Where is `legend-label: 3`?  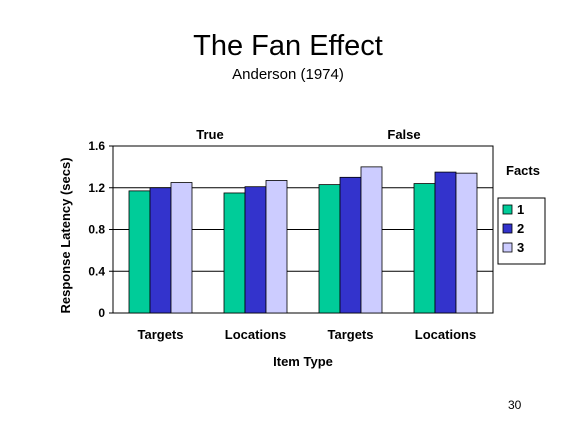 legend-label: 3 is located at coordinates (520, 247).